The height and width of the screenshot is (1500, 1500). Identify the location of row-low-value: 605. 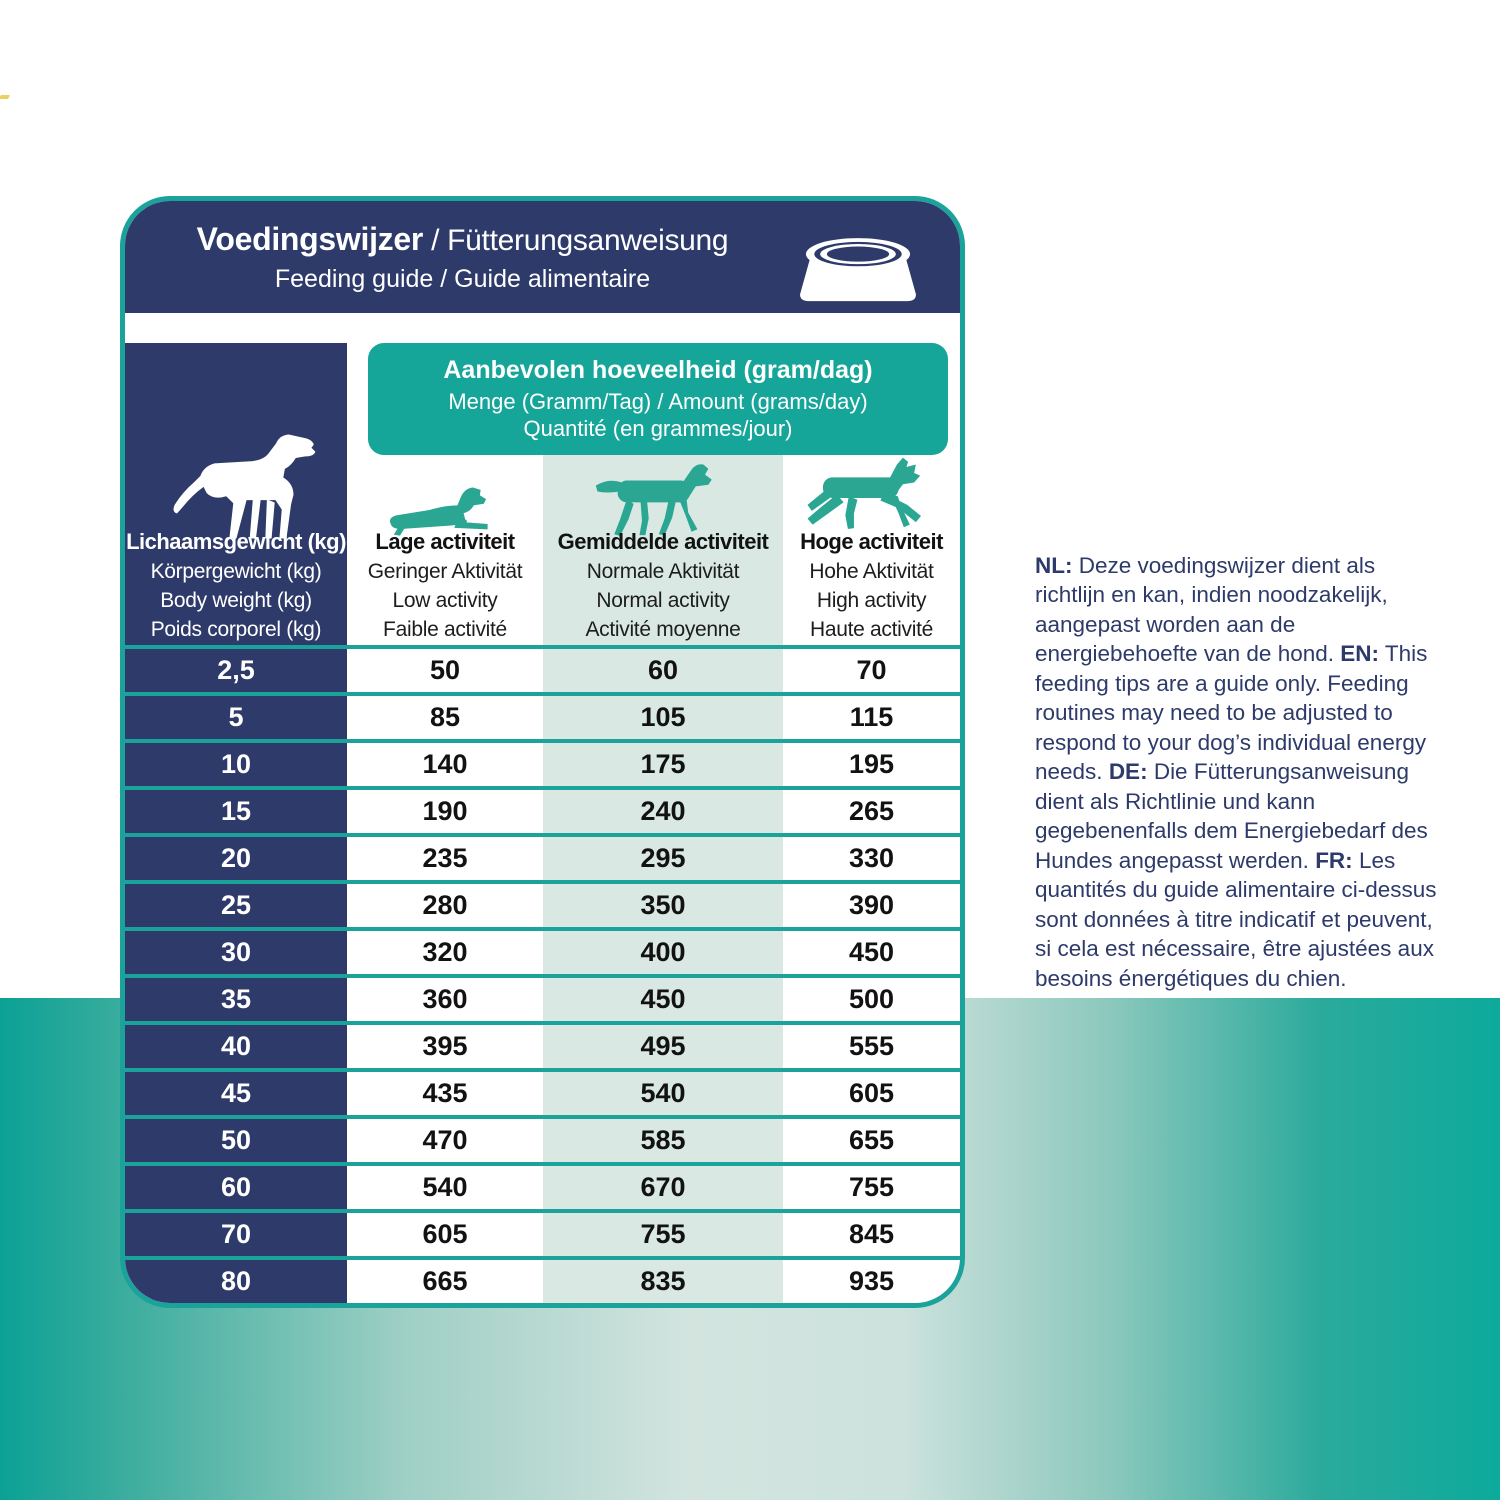
(445, 1234).